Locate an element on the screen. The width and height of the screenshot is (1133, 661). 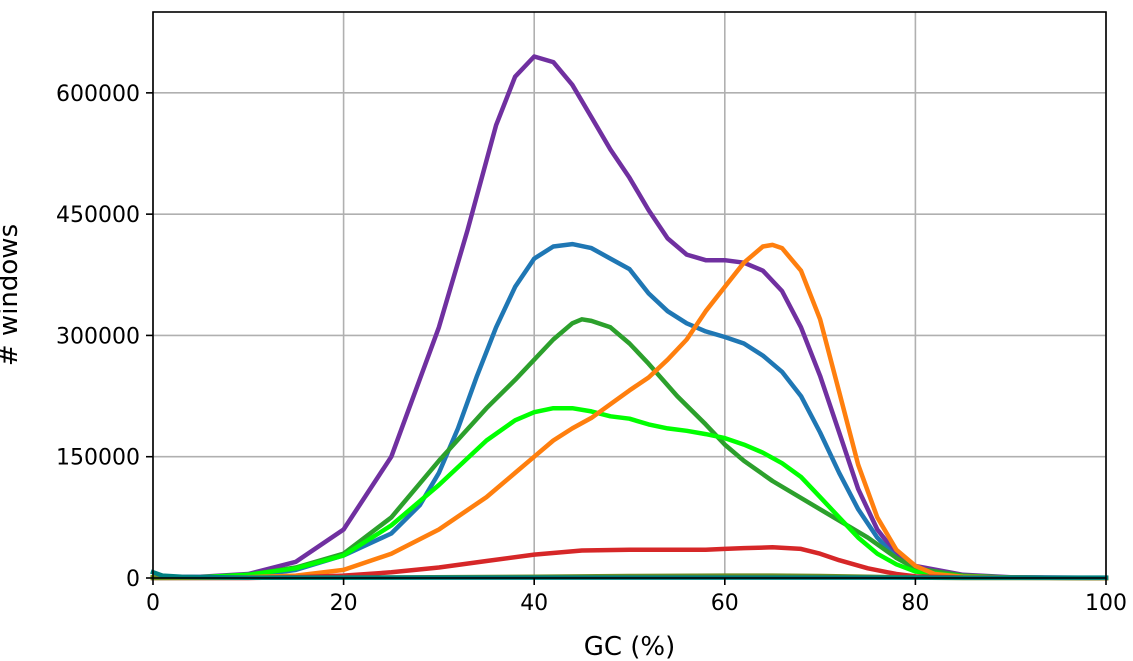
x-tick-label-1: 20 is located at coordinates (344, 603).